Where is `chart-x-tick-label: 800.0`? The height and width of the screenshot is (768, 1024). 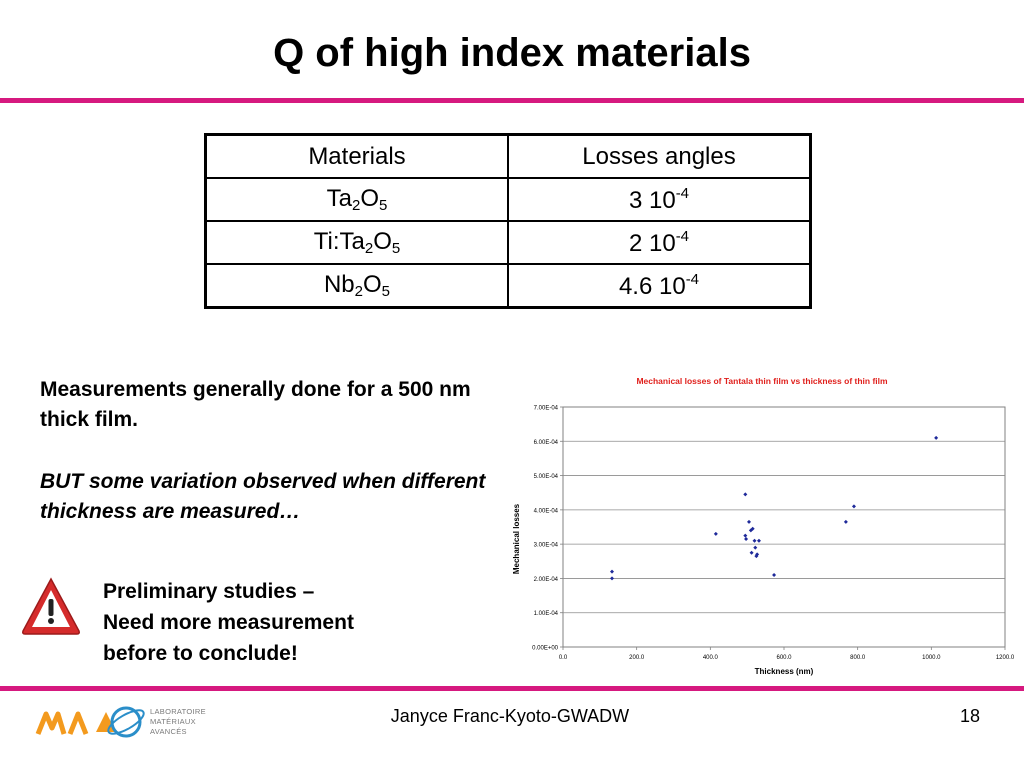 chart-x-tick-label: 800.0 is located at coordinates (858, 658).